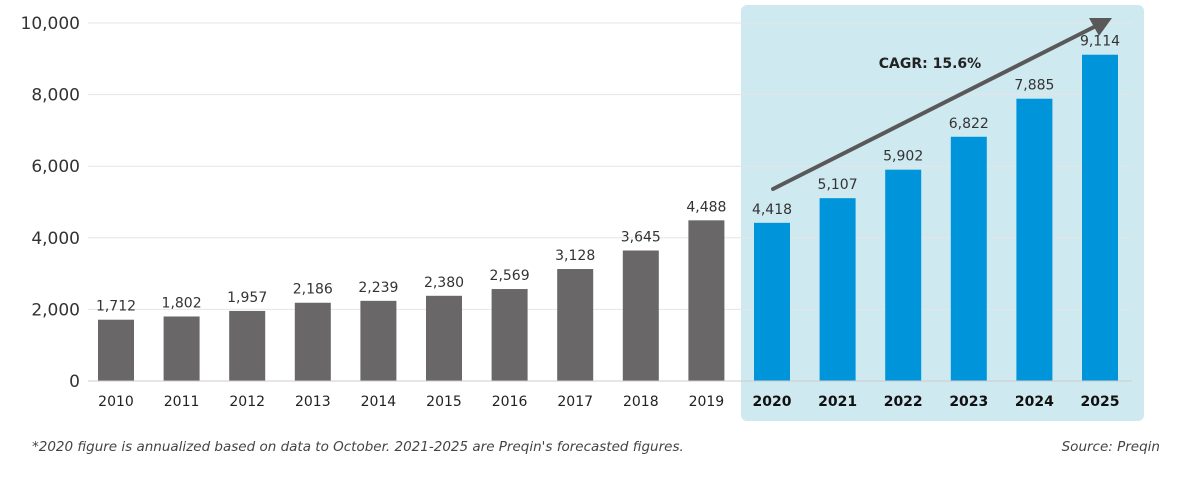 The image size is (1187, 478). What do you see at coordinates (444, 283) in the screenshot?
I see `data-label-2015: 2,380` at bounding box center [444, 283].